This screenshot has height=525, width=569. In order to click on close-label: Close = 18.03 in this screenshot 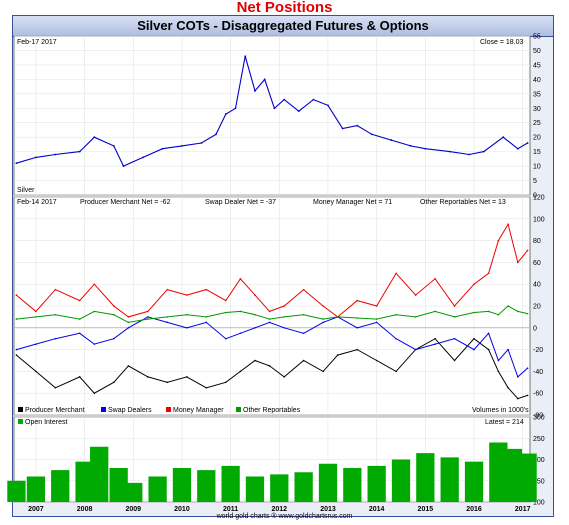, I will do `click(501, 42)`.